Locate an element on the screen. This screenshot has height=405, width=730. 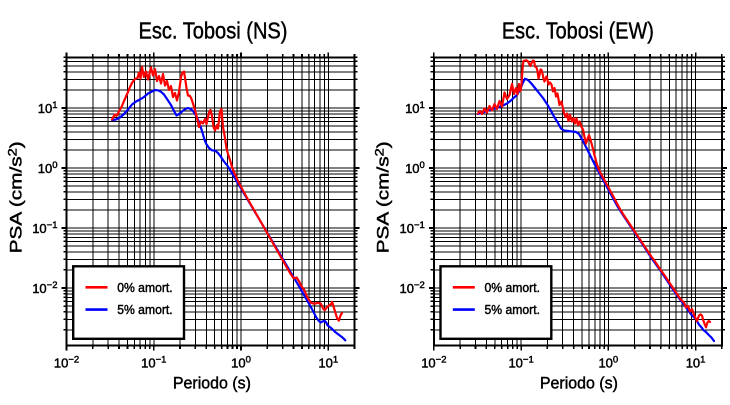
svg-text: Esc. Tobosi (EW) is located at coordinates (578, 30).